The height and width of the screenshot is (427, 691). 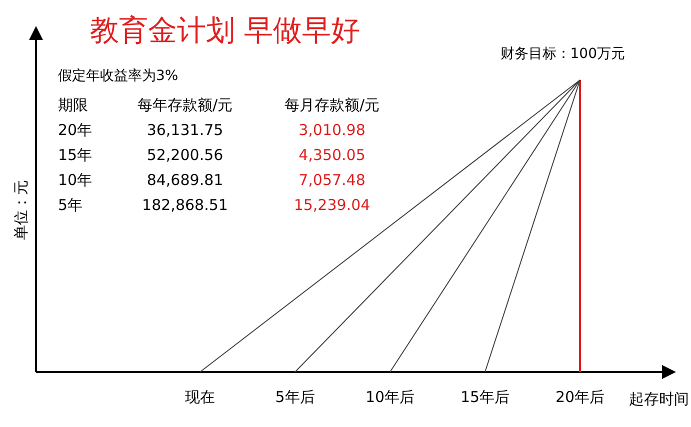 What do you see at coordinates (75, 180) in the screenshot?
I see `text: 10年` at bounding box center [75, 180].